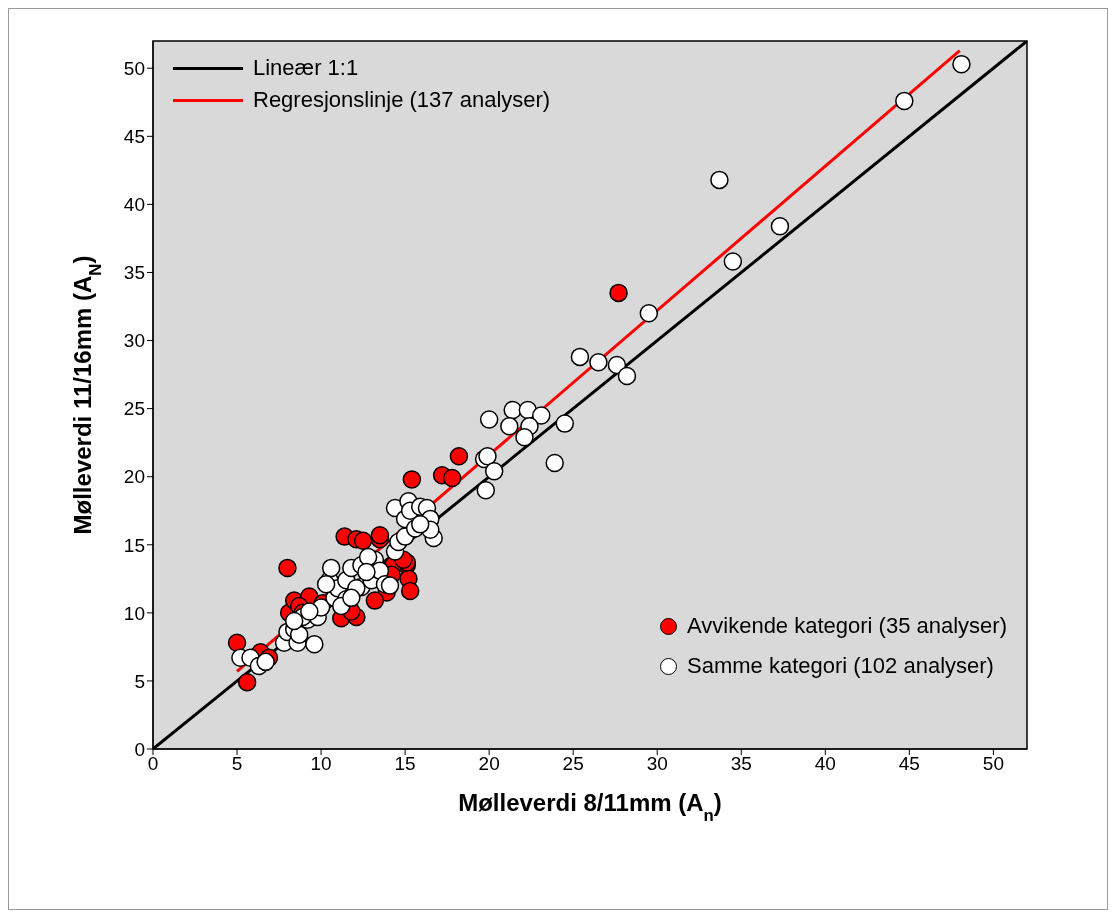  Describe the element at coordinates (489, 764) in the screenshot. I see `x-tick-label: 20` at that location.